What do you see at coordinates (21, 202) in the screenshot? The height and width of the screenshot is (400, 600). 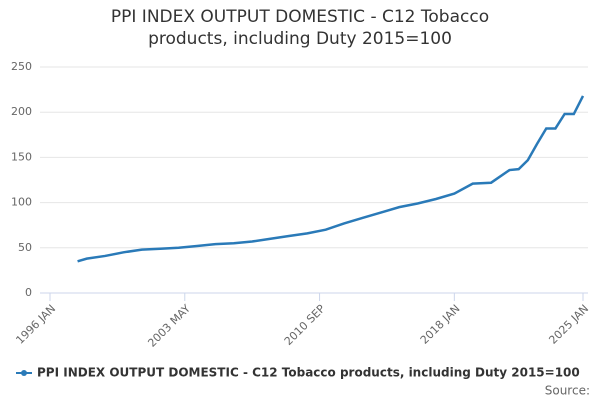 I see `y-tick-label: 100` at bounding box center [21, 202].